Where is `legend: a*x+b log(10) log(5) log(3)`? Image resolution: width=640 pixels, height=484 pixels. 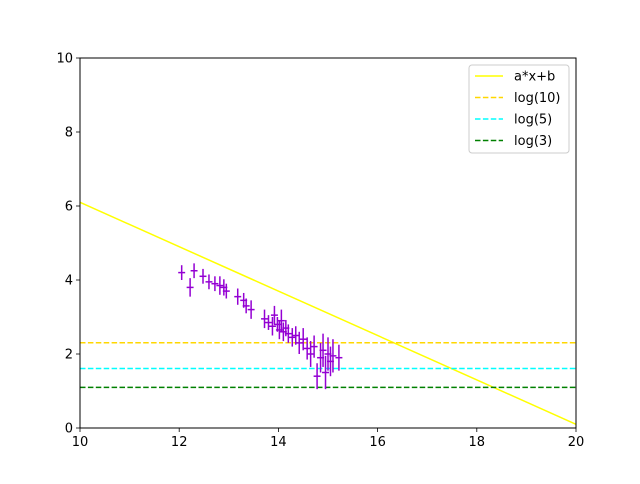 legend: a*x+b log(10) log(5) log(3) is located at coordinates (519, 109).